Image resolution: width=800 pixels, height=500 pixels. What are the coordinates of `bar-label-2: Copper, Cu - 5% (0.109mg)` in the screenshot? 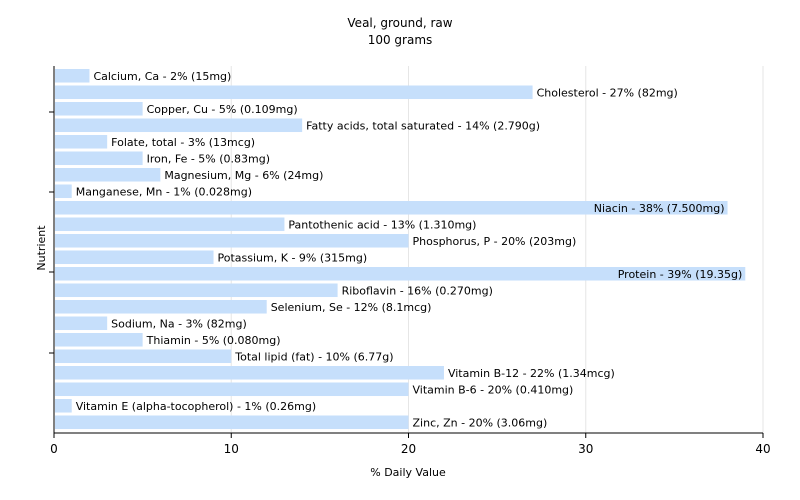 It's located at (222, 109).